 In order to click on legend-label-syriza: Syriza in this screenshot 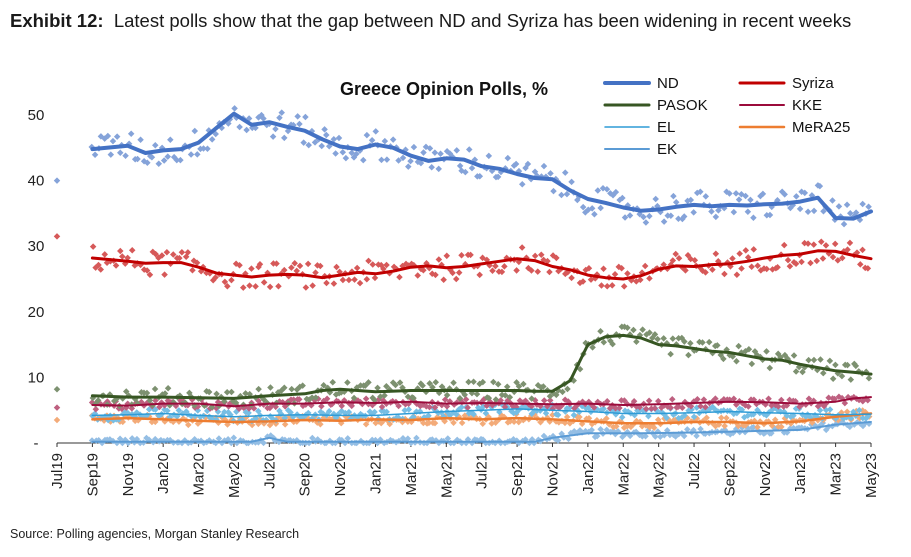, I will do `click(813, 83)`.